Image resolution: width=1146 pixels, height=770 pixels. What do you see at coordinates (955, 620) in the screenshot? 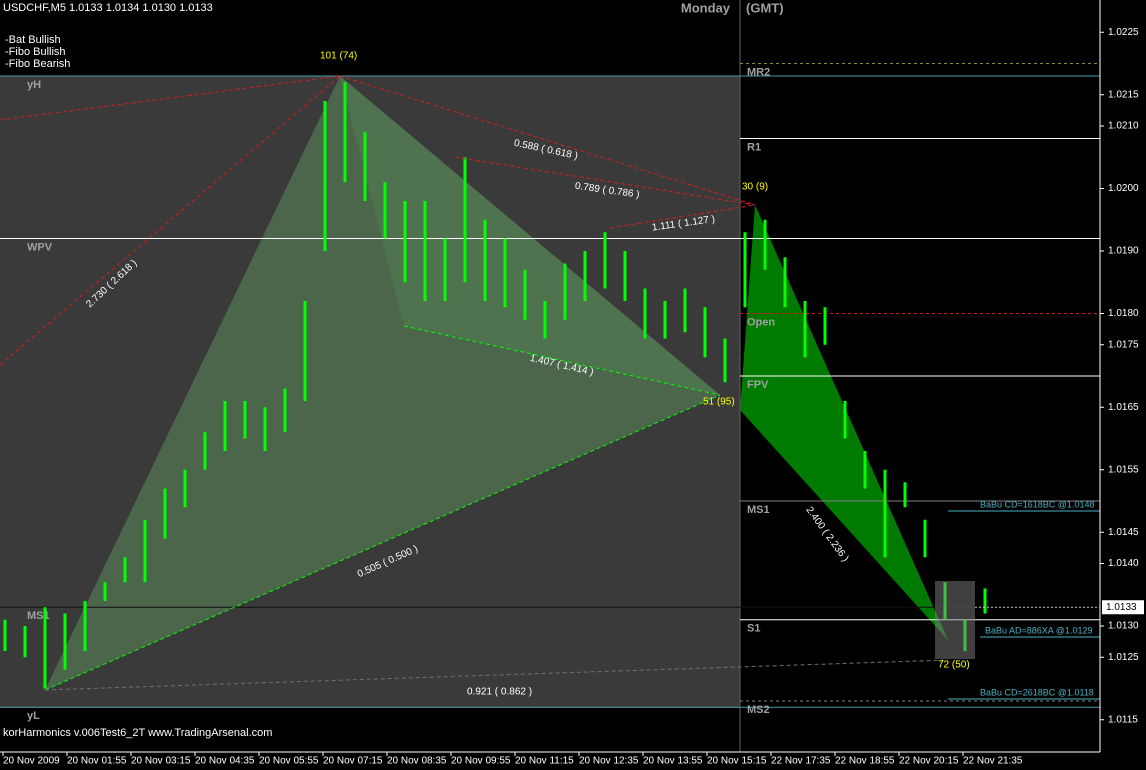
I see `completion-zone` at bounding box center [955, 620].